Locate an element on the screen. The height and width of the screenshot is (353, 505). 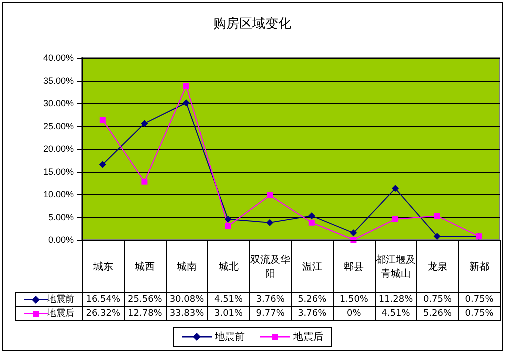
text: 地震后 is located at coordinates (308, 337).